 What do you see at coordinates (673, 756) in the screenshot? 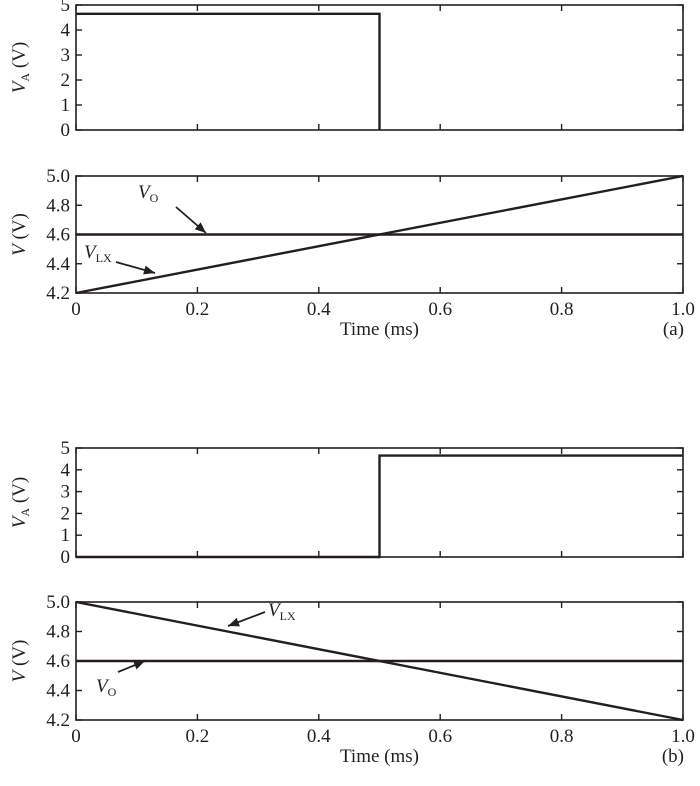
I see `panel-label: (b)` at bounding box center [673, 756].